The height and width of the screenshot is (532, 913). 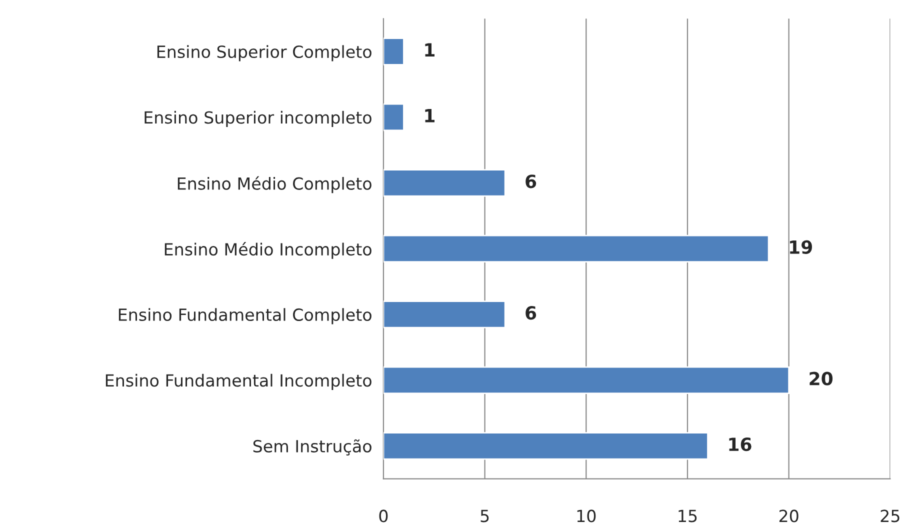 I want to click on data-label: 20, so click(x=821, y=379).